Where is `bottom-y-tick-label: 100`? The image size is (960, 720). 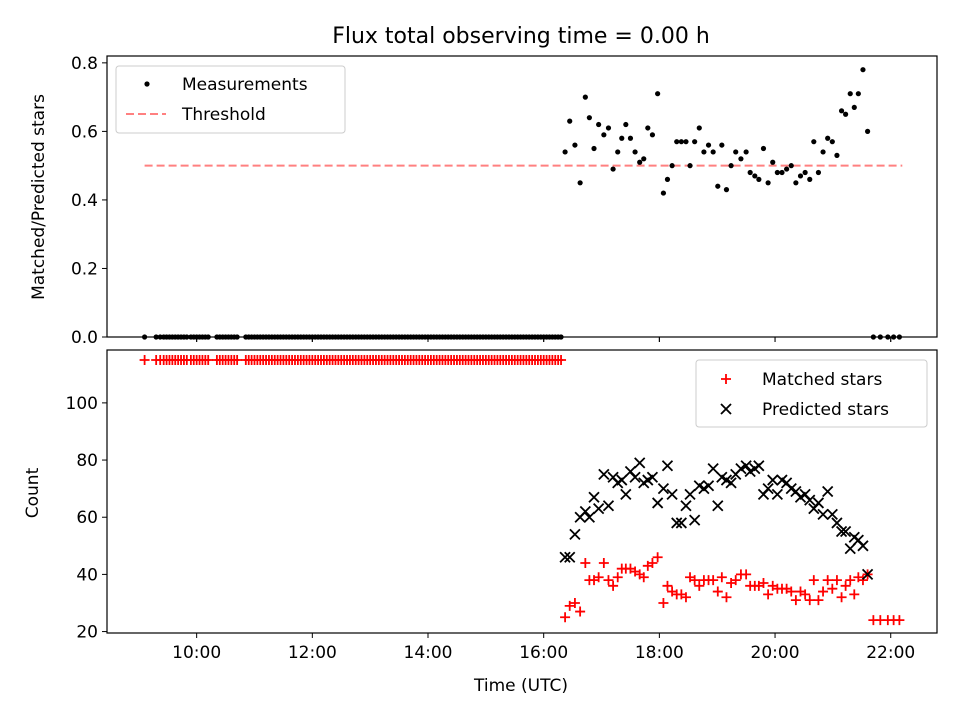 bottom-y-tick-label: 100 is located at coordinates (82, 404).